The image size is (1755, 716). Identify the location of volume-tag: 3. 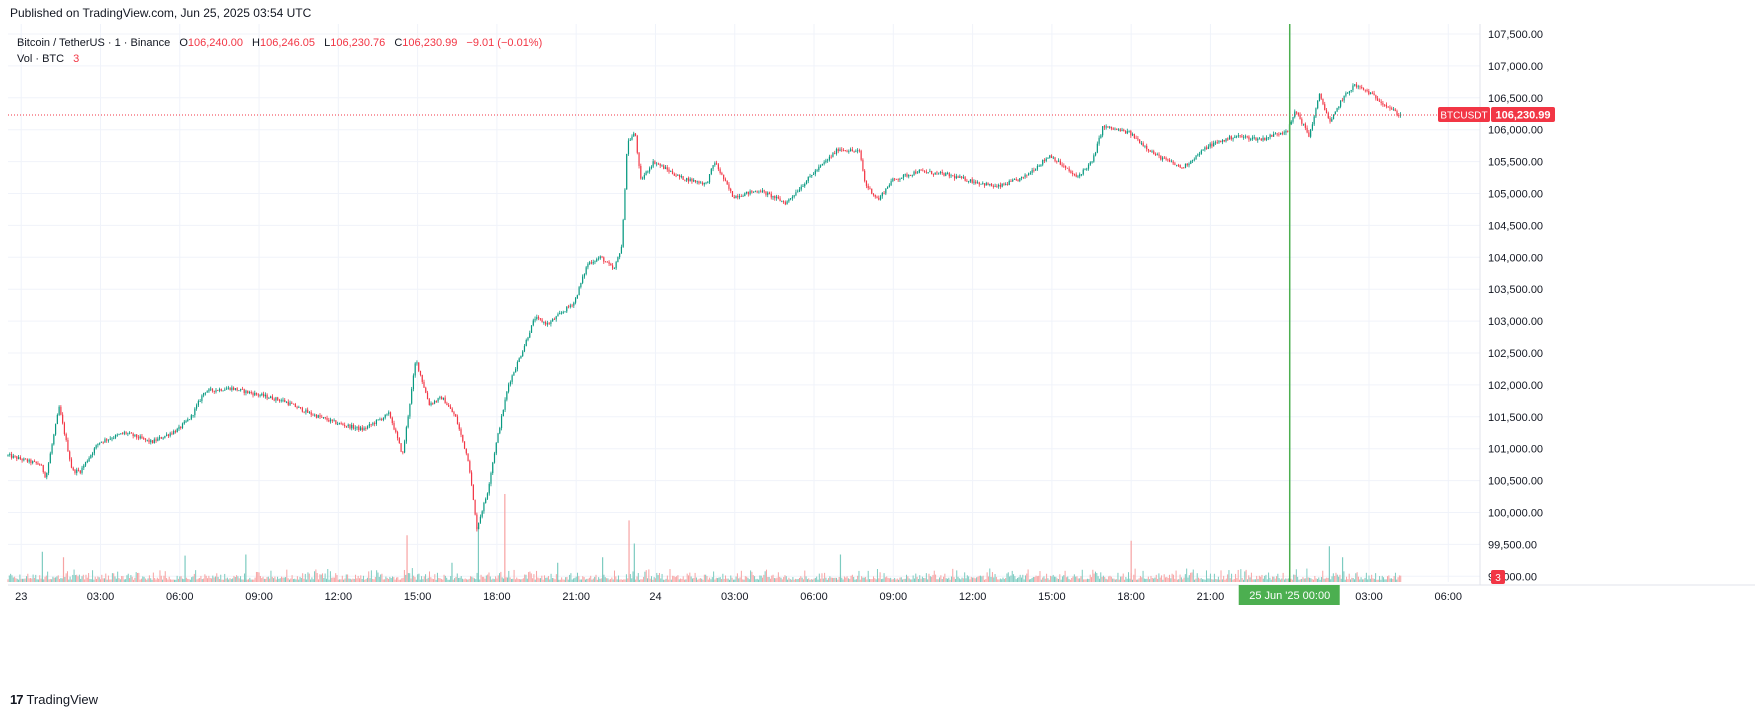
(1498, 577).